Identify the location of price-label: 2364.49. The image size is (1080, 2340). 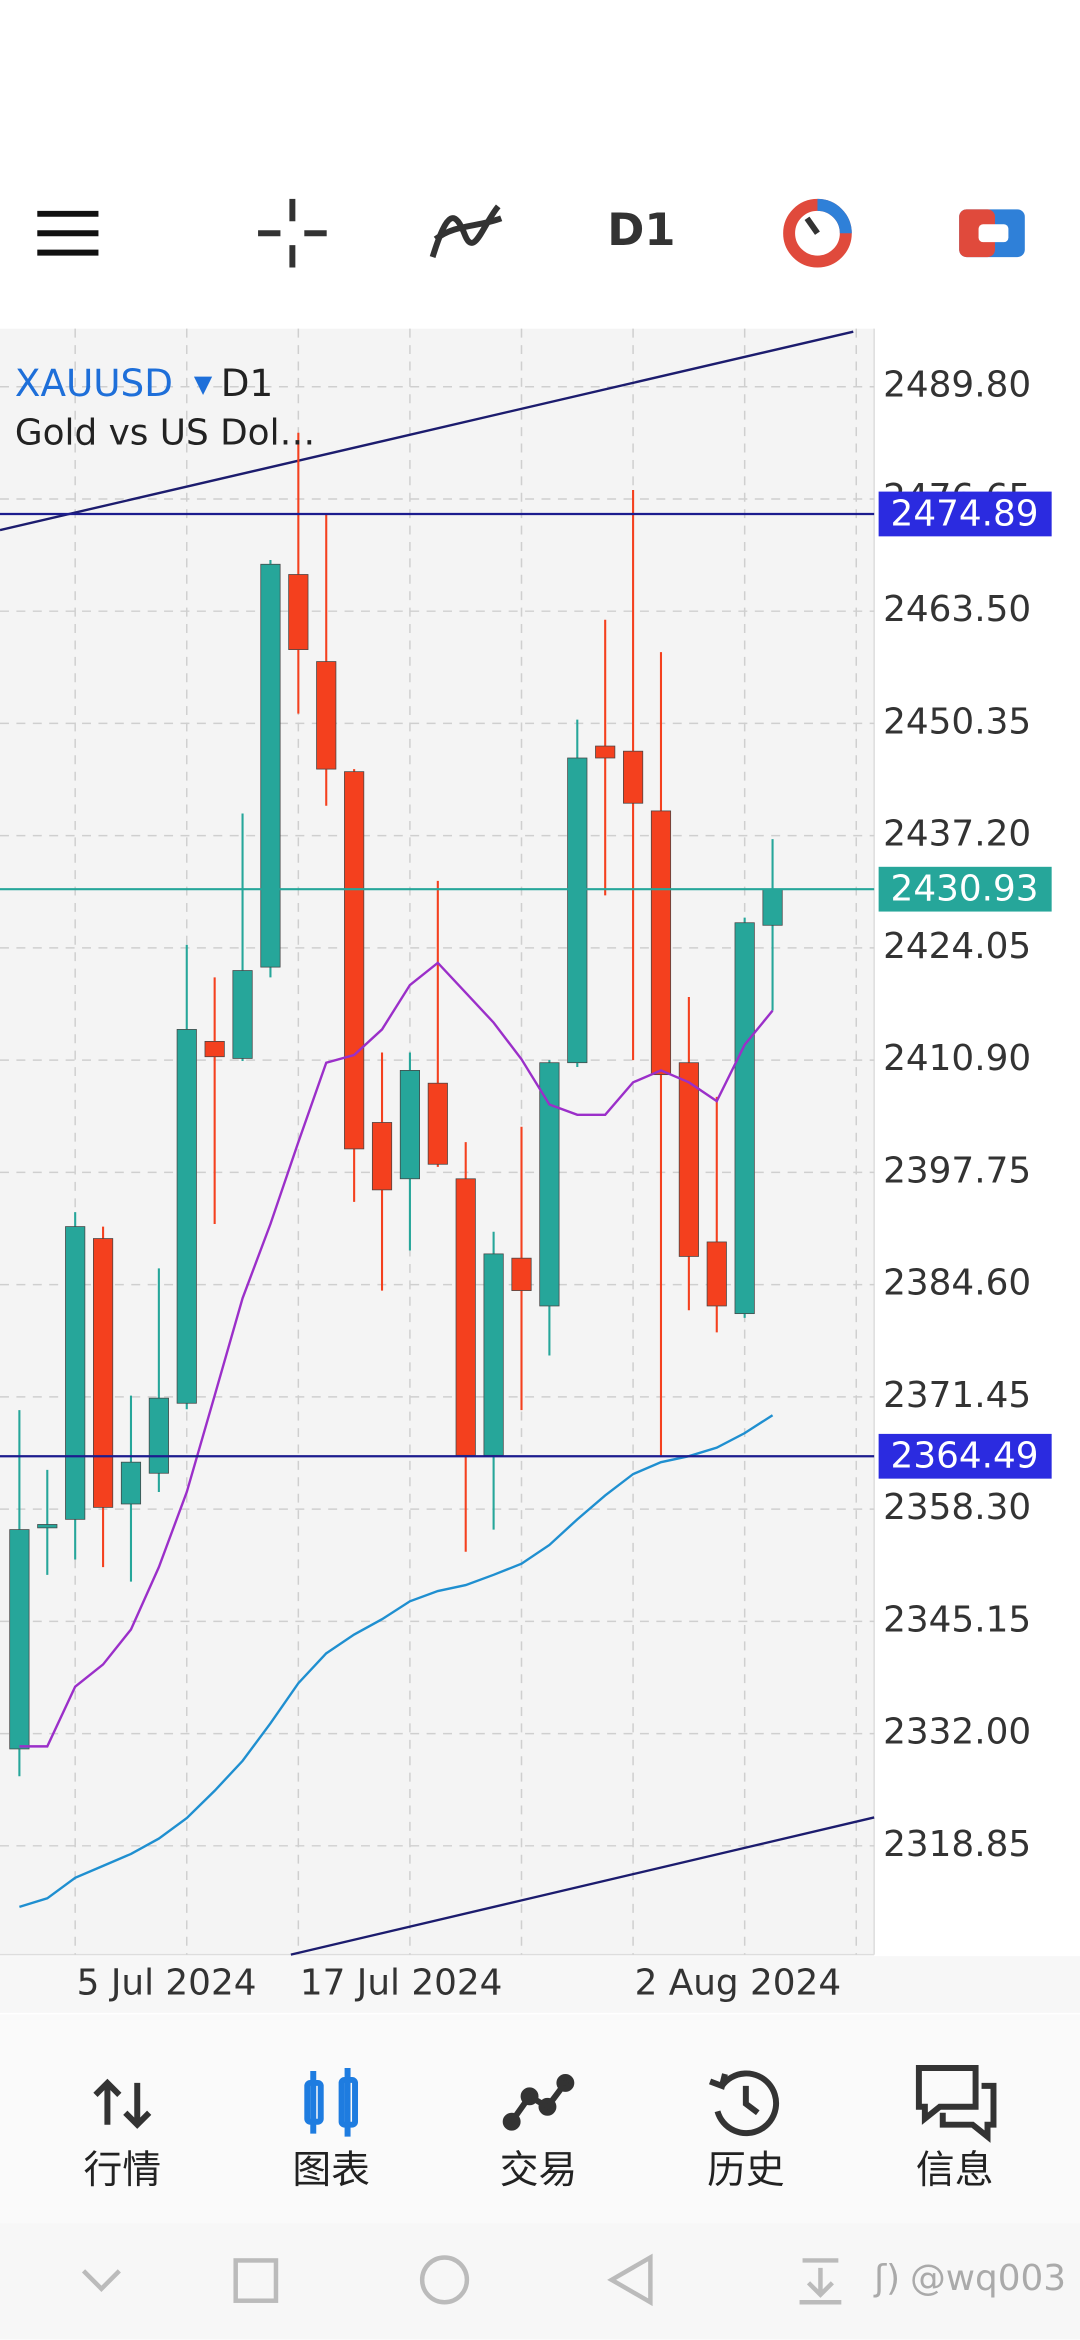
(965, 1456).